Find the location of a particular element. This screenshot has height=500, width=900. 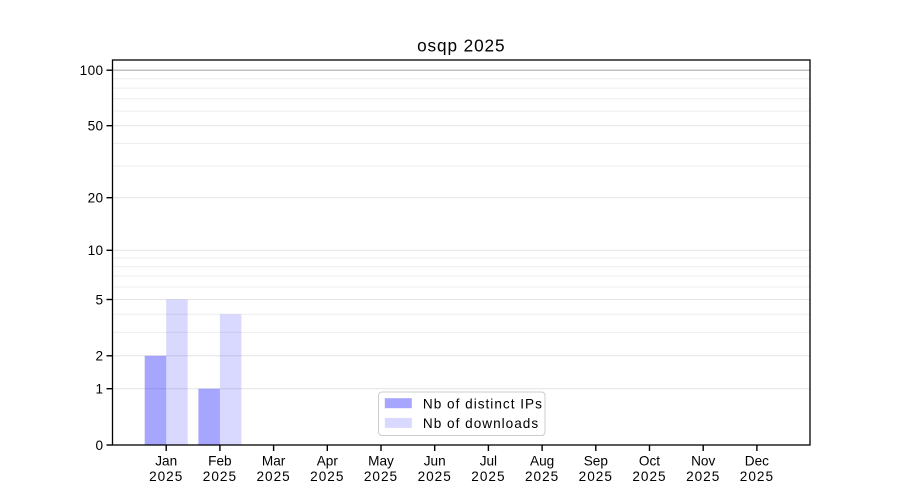

svg-text: 100 is located at coordinates (92, 70).